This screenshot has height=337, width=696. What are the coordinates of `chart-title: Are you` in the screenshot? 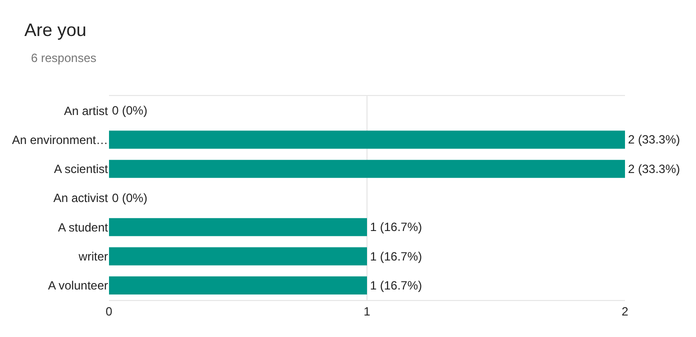 It's located at (55, 30).